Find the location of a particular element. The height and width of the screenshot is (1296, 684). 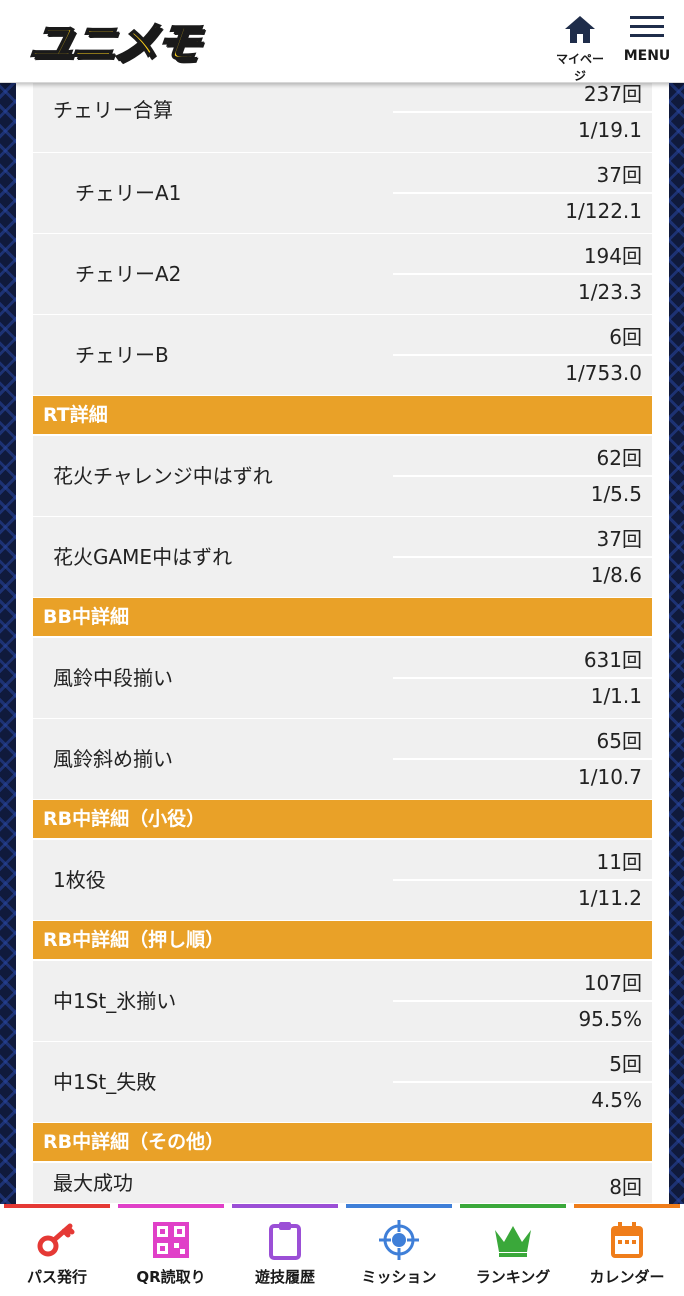

crown-icon is located at coordinates (513, 1241).